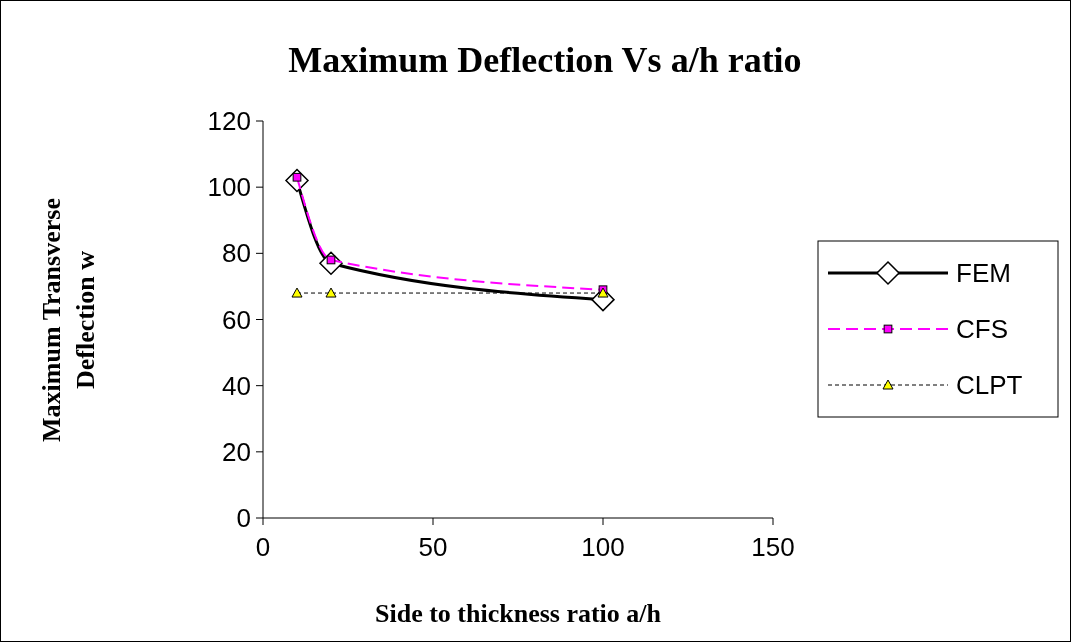 The height and width of the screenshot is (642, 1071). What do you see at coordinates (982, 329) in the screenshot?
I see `legend-label: CFS` at bounding box center [982, 329].